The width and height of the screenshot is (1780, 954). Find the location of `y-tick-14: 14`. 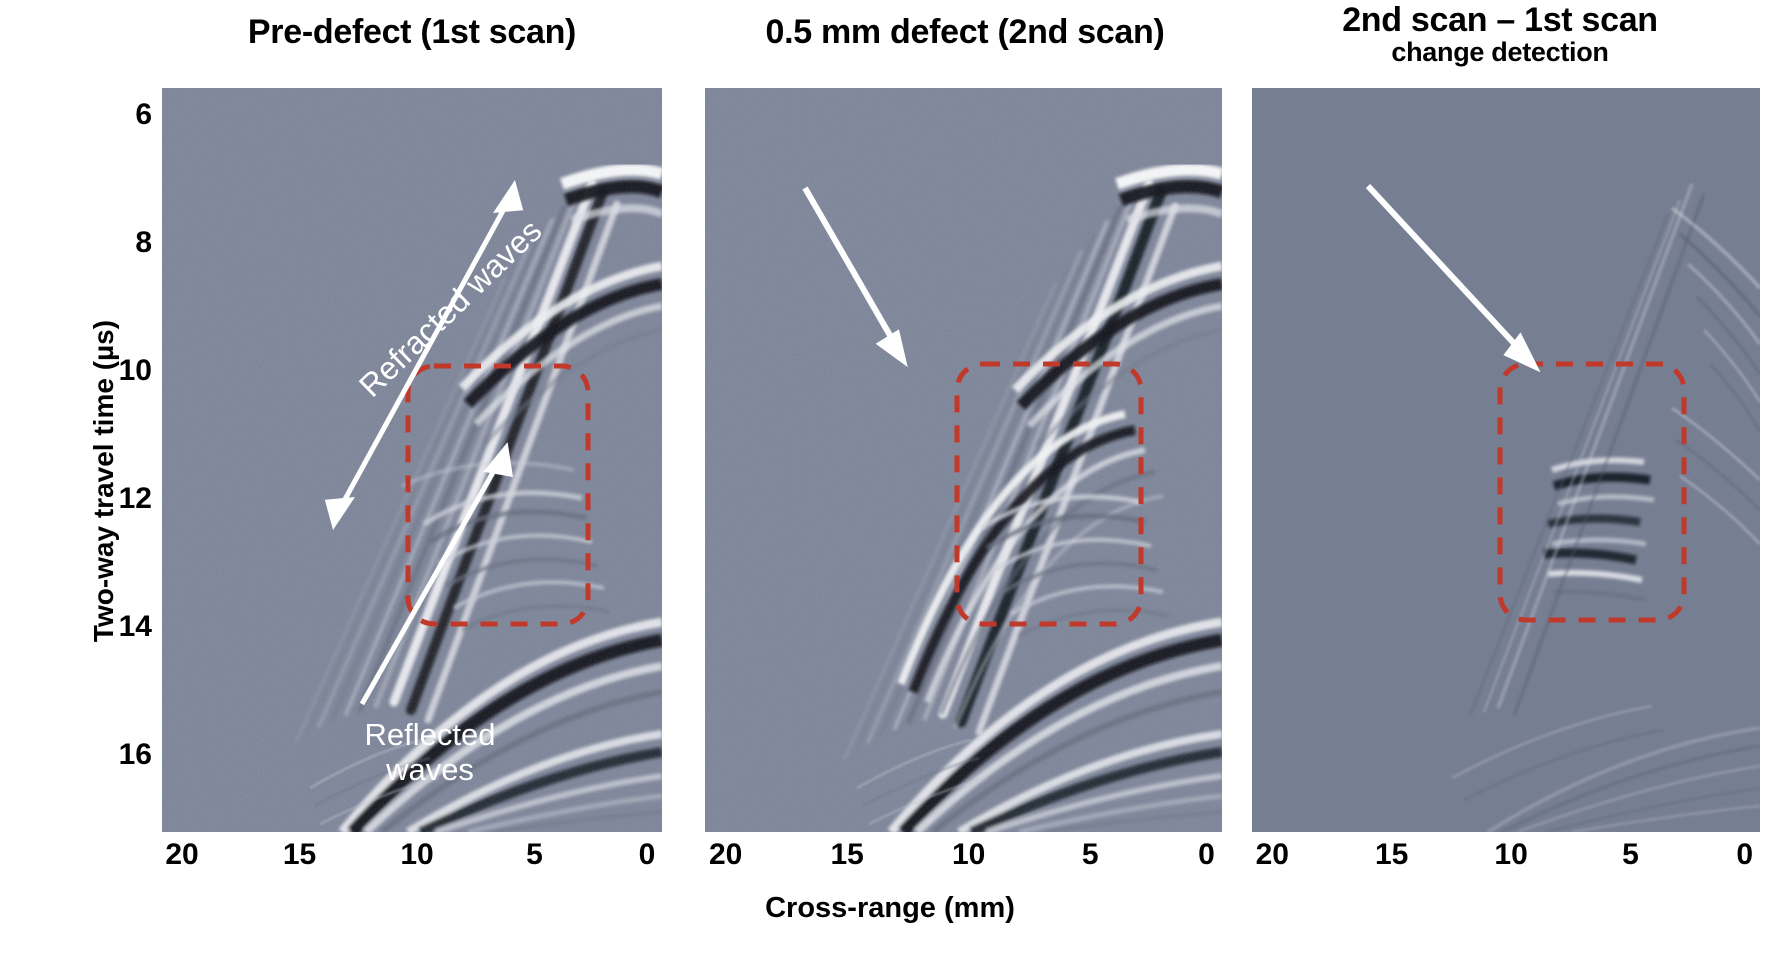

y-tick-14: 14 is located at coordinates (135, 626).